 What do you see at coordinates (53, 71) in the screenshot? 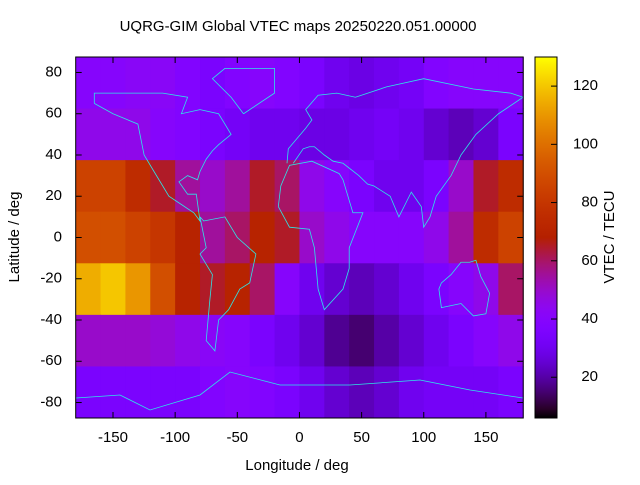
I see `y-tick-label: 80` at bounding box center [53, 71].